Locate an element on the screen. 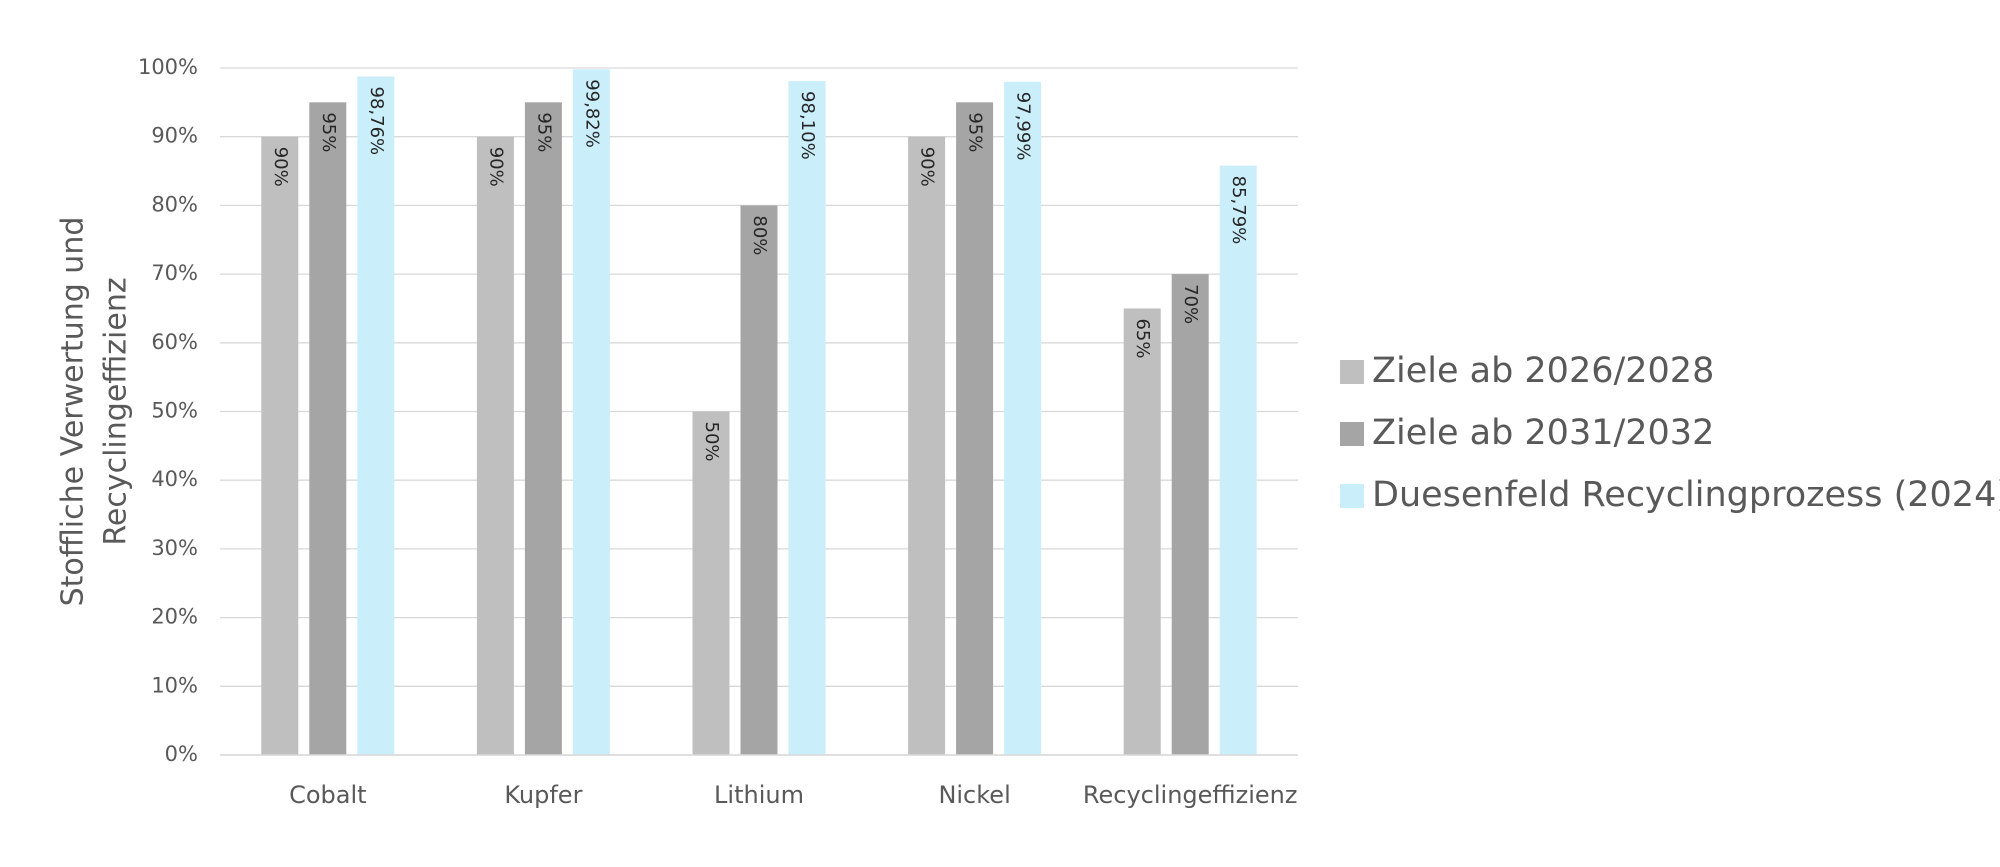 The height and width of the screenshot is (867, 2000). y-tick-label: 20% is located at coordinates (174, 617).